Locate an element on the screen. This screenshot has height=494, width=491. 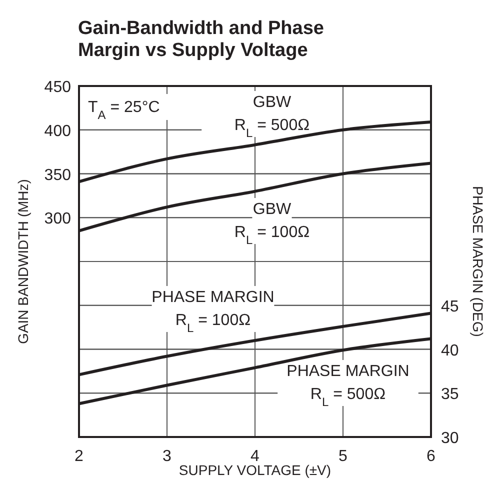
y2-axis-title: PHASE MARGIN (DEG) is located at coordinates (478, 261).